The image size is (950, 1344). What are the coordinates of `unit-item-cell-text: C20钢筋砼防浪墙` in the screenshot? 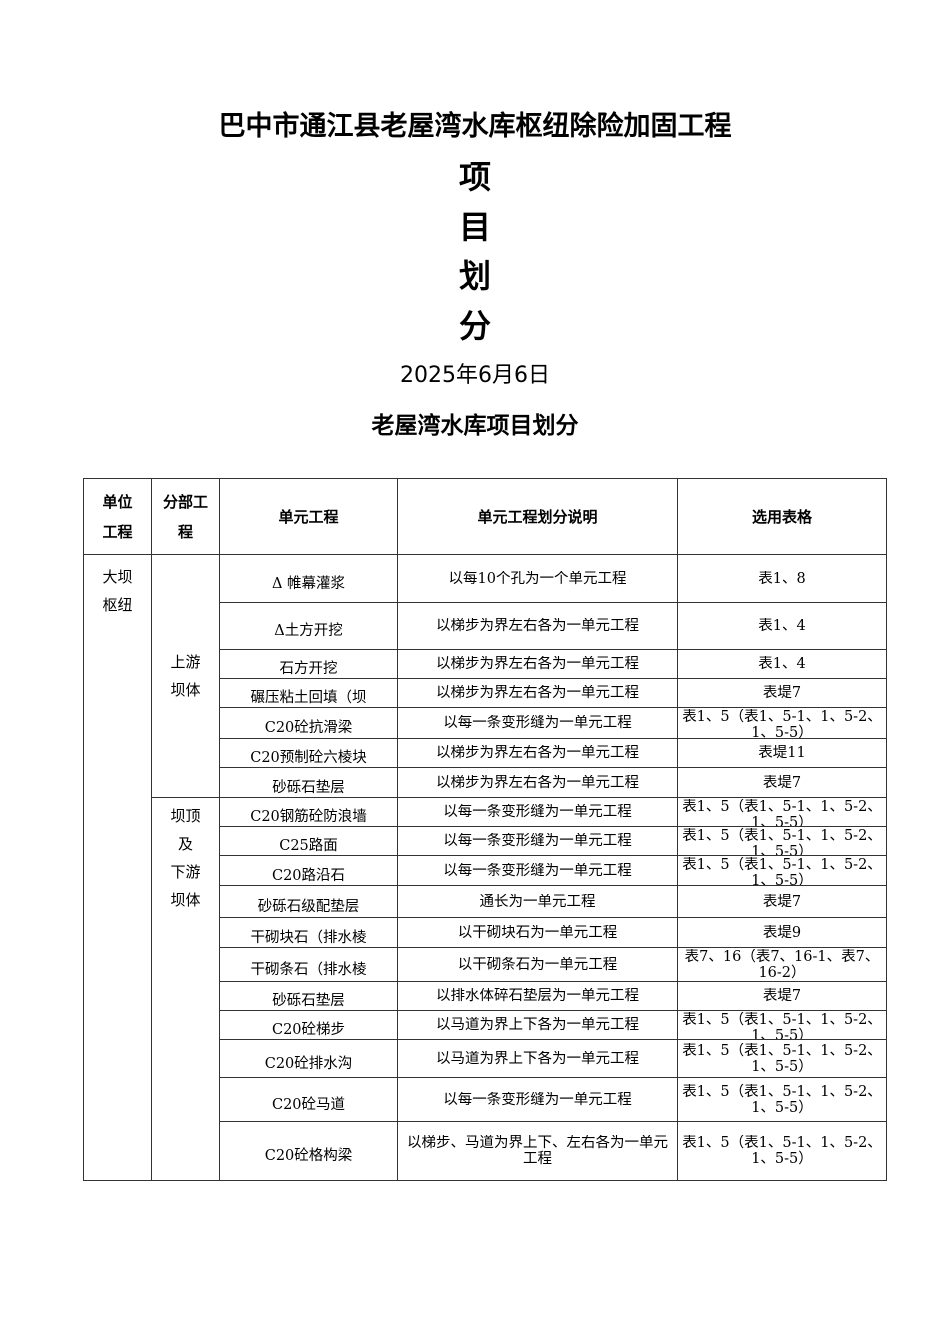 It's located at (308, 817).